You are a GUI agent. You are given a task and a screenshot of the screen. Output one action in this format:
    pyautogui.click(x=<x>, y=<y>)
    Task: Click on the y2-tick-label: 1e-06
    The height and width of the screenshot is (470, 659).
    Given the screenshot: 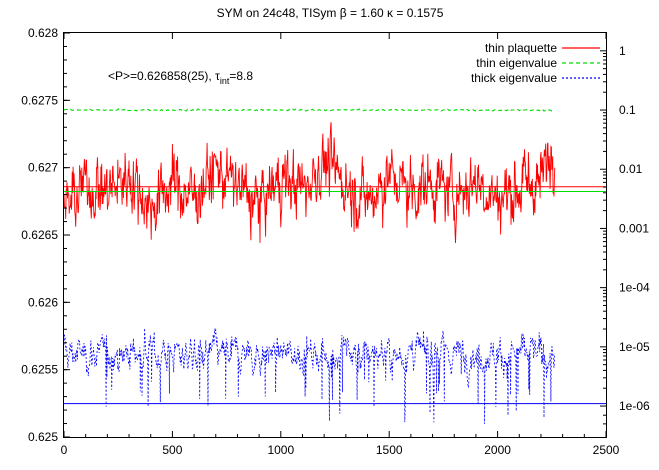 What is the action you would take?
    pyautogui.click(x=634, y=406)
    